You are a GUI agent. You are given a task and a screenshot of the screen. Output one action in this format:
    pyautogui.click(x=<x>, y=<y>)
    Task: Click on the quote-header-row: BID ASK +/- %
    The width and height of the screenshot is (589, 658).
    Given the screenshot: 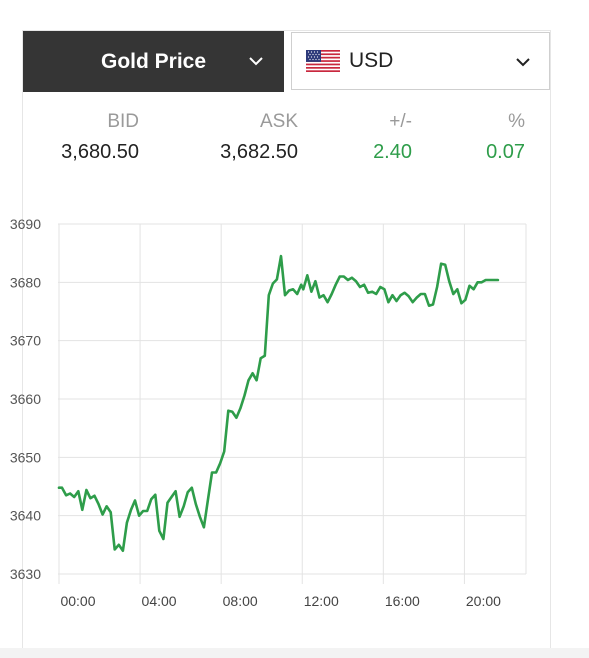 What is the action you would take?
    pyautogui.click(x=286, y=126)
    